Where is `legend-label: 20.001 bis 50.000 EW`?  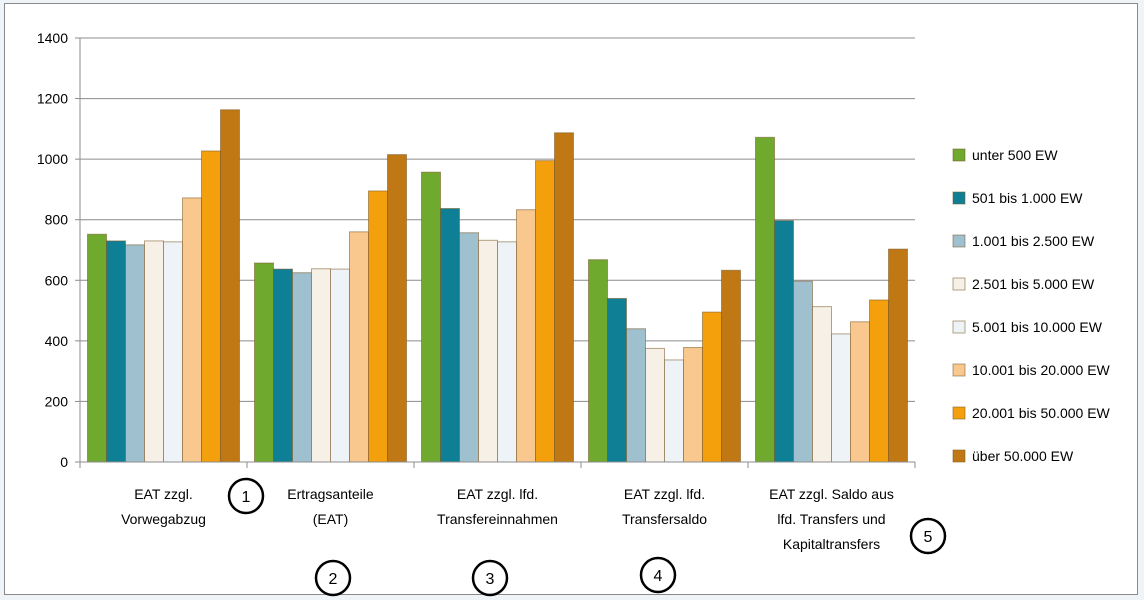 legend-label: 20.001 bis 50.000 EW is located at coordinates (1041, 413).